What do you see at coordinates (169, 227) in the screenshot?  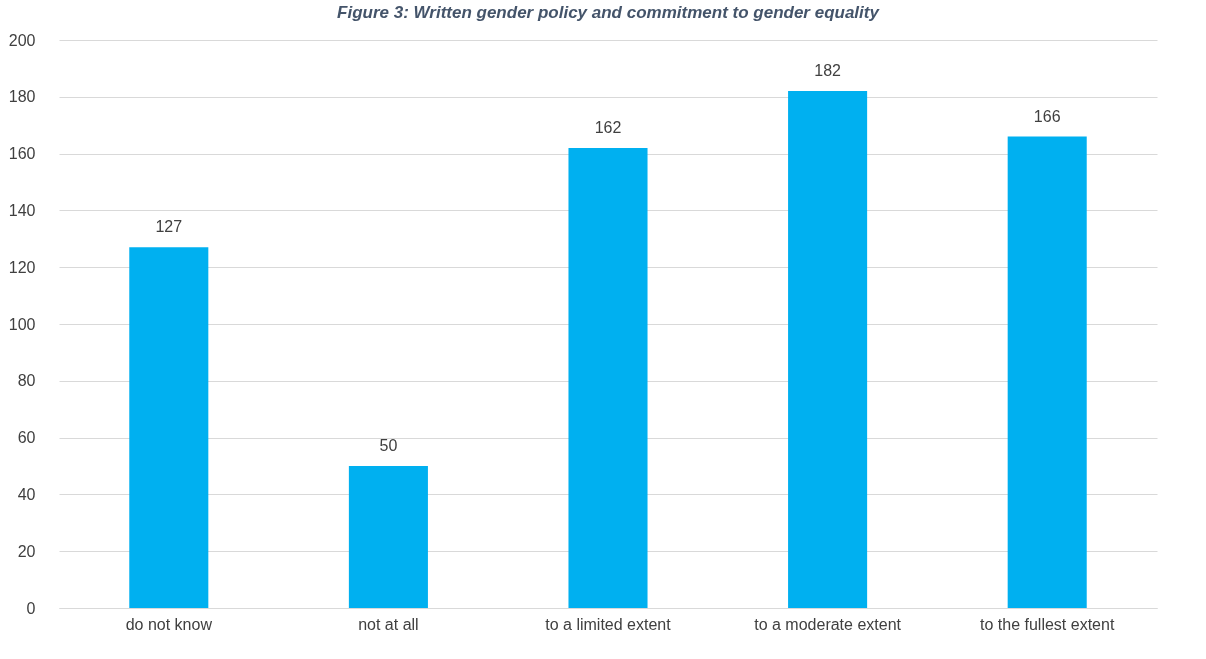 I see `data-label: 127` at bounding box center [169, 227].